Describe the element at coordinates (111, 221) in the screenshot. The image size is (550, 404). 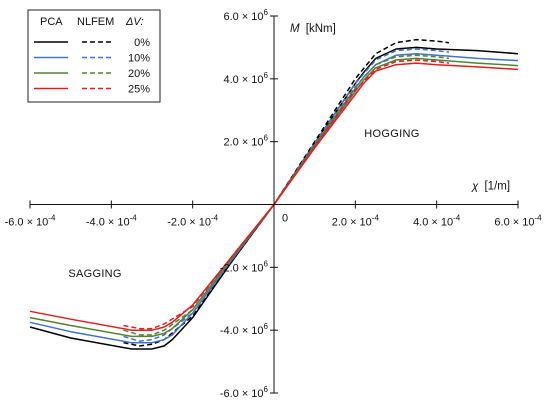
I see `x-tick-label: -4.0 × 10⁻⁴` at that location.